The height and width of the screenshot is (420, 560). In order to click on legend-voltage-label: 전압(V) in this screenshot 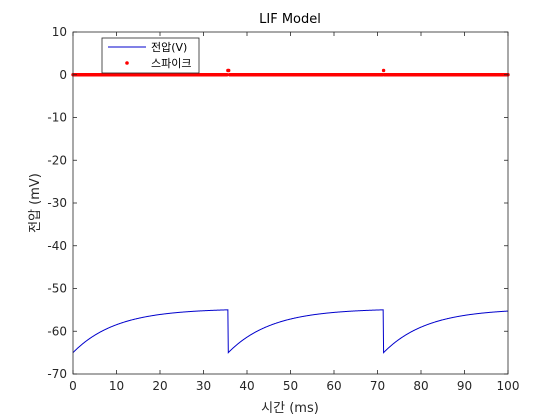, I will do `click(169, 47)`.